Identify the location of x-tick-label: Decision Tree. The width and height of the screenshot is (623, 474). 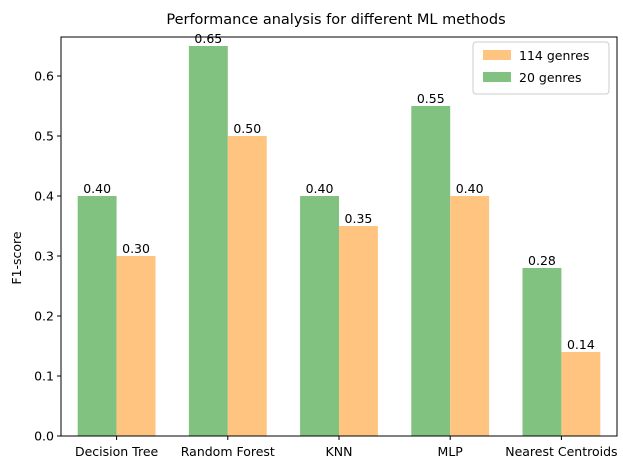
(117, 451).